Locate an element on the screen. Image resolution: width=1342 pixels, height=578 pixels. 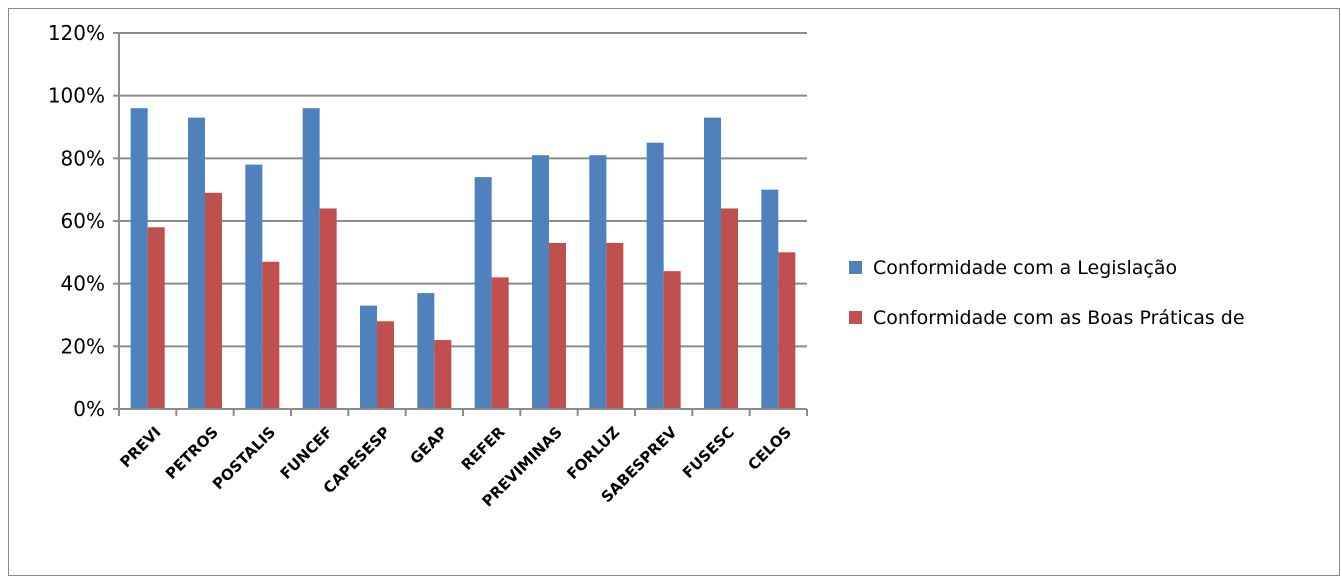
y-tick-label: 0% is located at coordinates (89, 409).